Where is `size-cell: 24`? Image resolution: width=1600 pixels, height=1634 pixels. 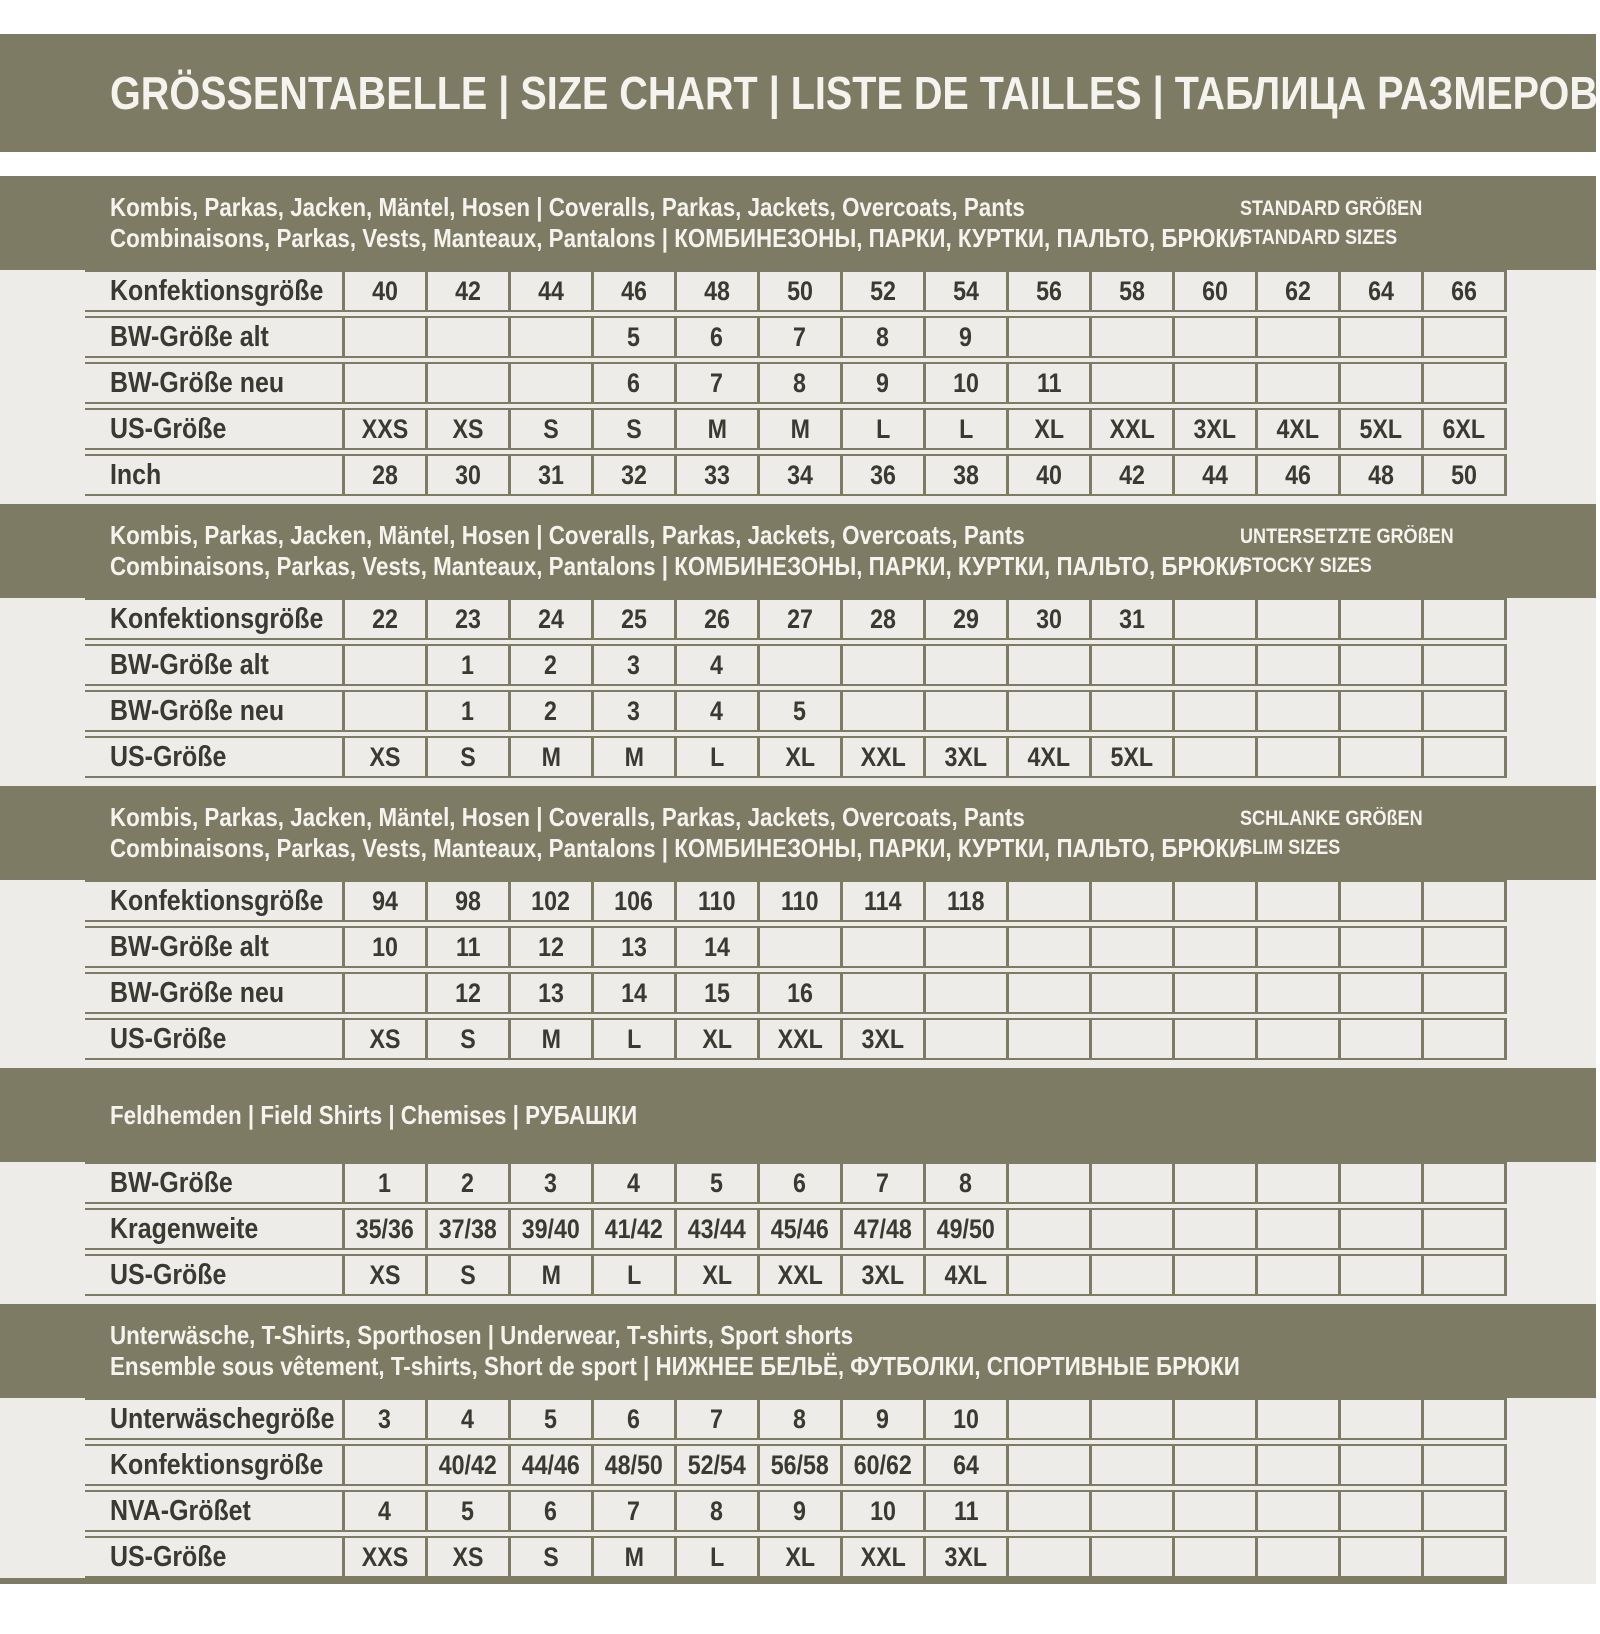
size-cell: 24 is located at coordinates (552, 619).